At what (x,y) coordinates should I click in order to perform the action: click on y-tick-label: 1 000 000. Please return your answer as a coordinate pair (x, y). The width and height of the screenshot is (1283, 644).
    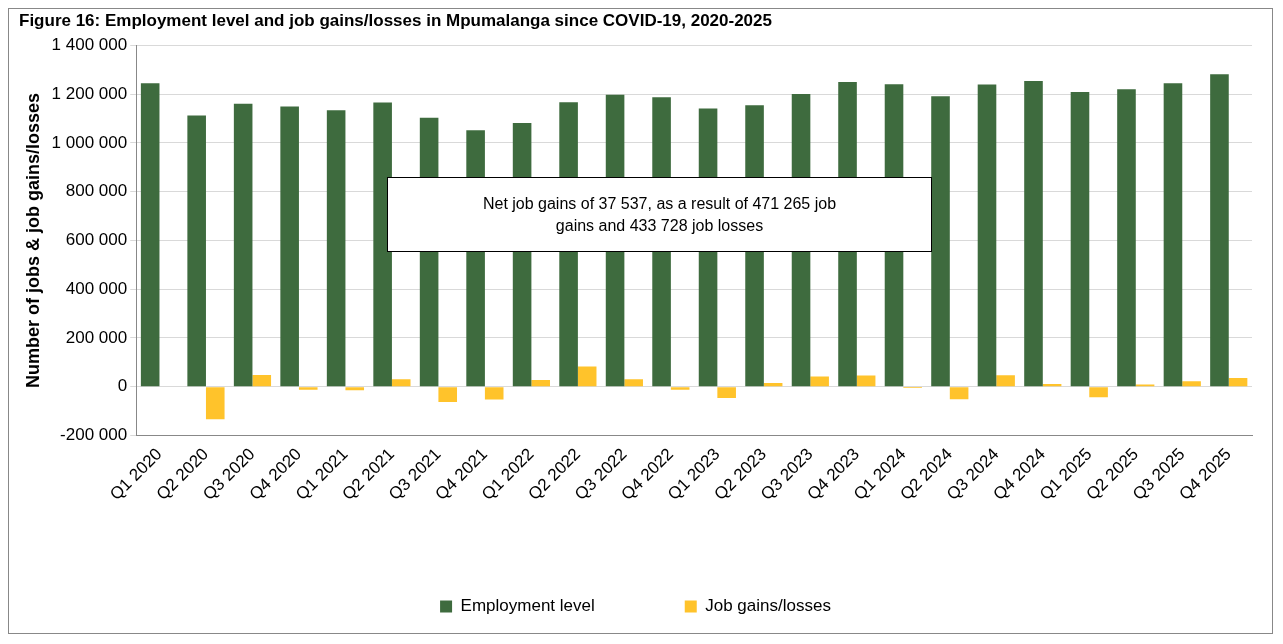
    Looking at the image, I should click on (89, 142).